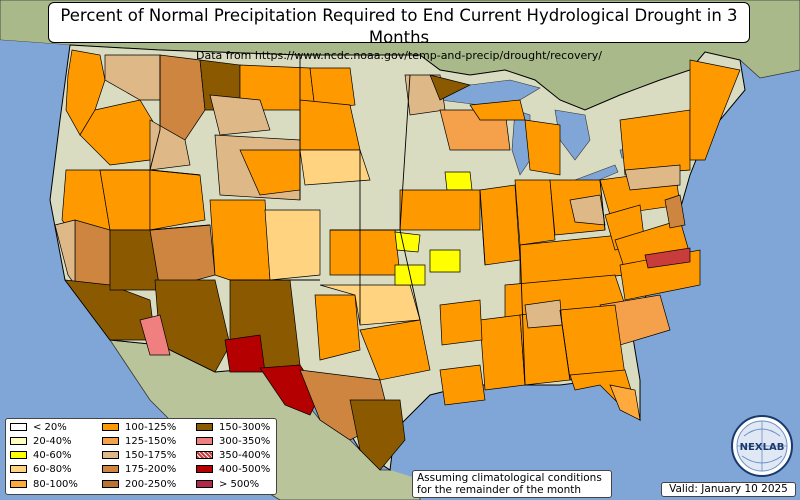 The height and width of the screenshot is (500, 800). I want to click on region-texas-east, so click(395, 350).